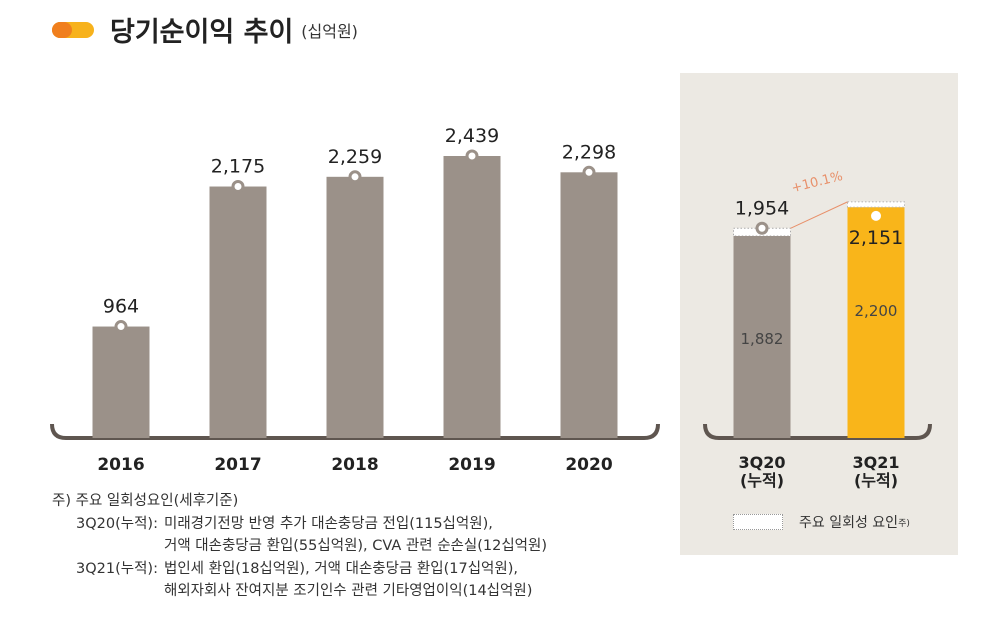 Image resolution: width=986 pixels, height=636 pixels. Describe the element at coordinates (472, 136) in the screenshot. I see `data-label: 2,439` at that location.